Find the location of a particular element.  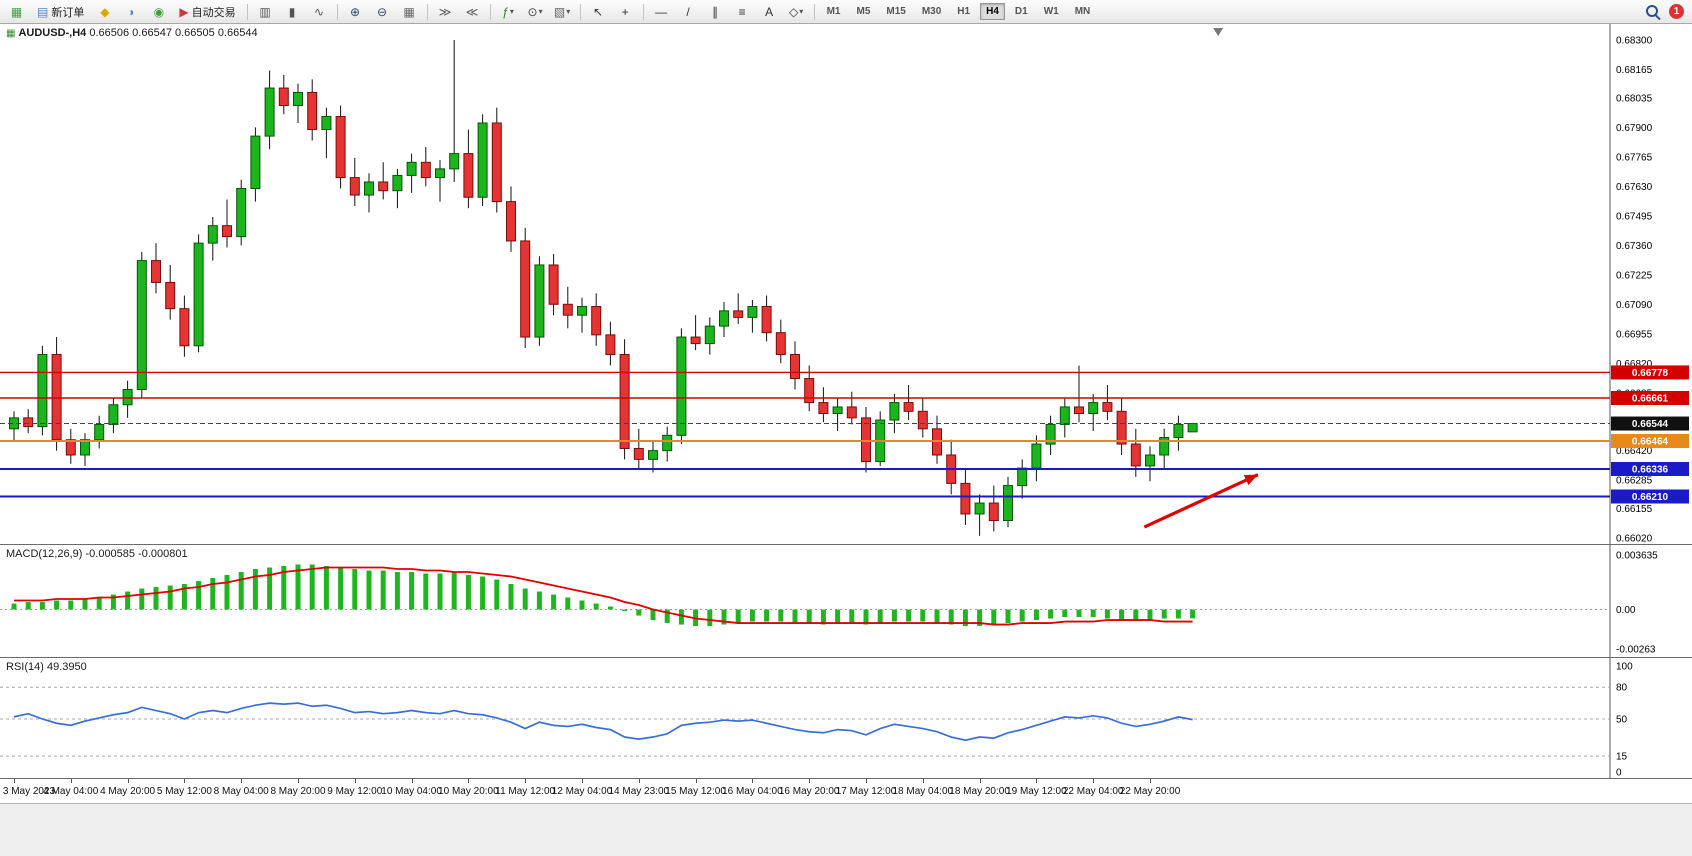

time-label: 22 May 04:00 is located at coordinates (1093, 791).